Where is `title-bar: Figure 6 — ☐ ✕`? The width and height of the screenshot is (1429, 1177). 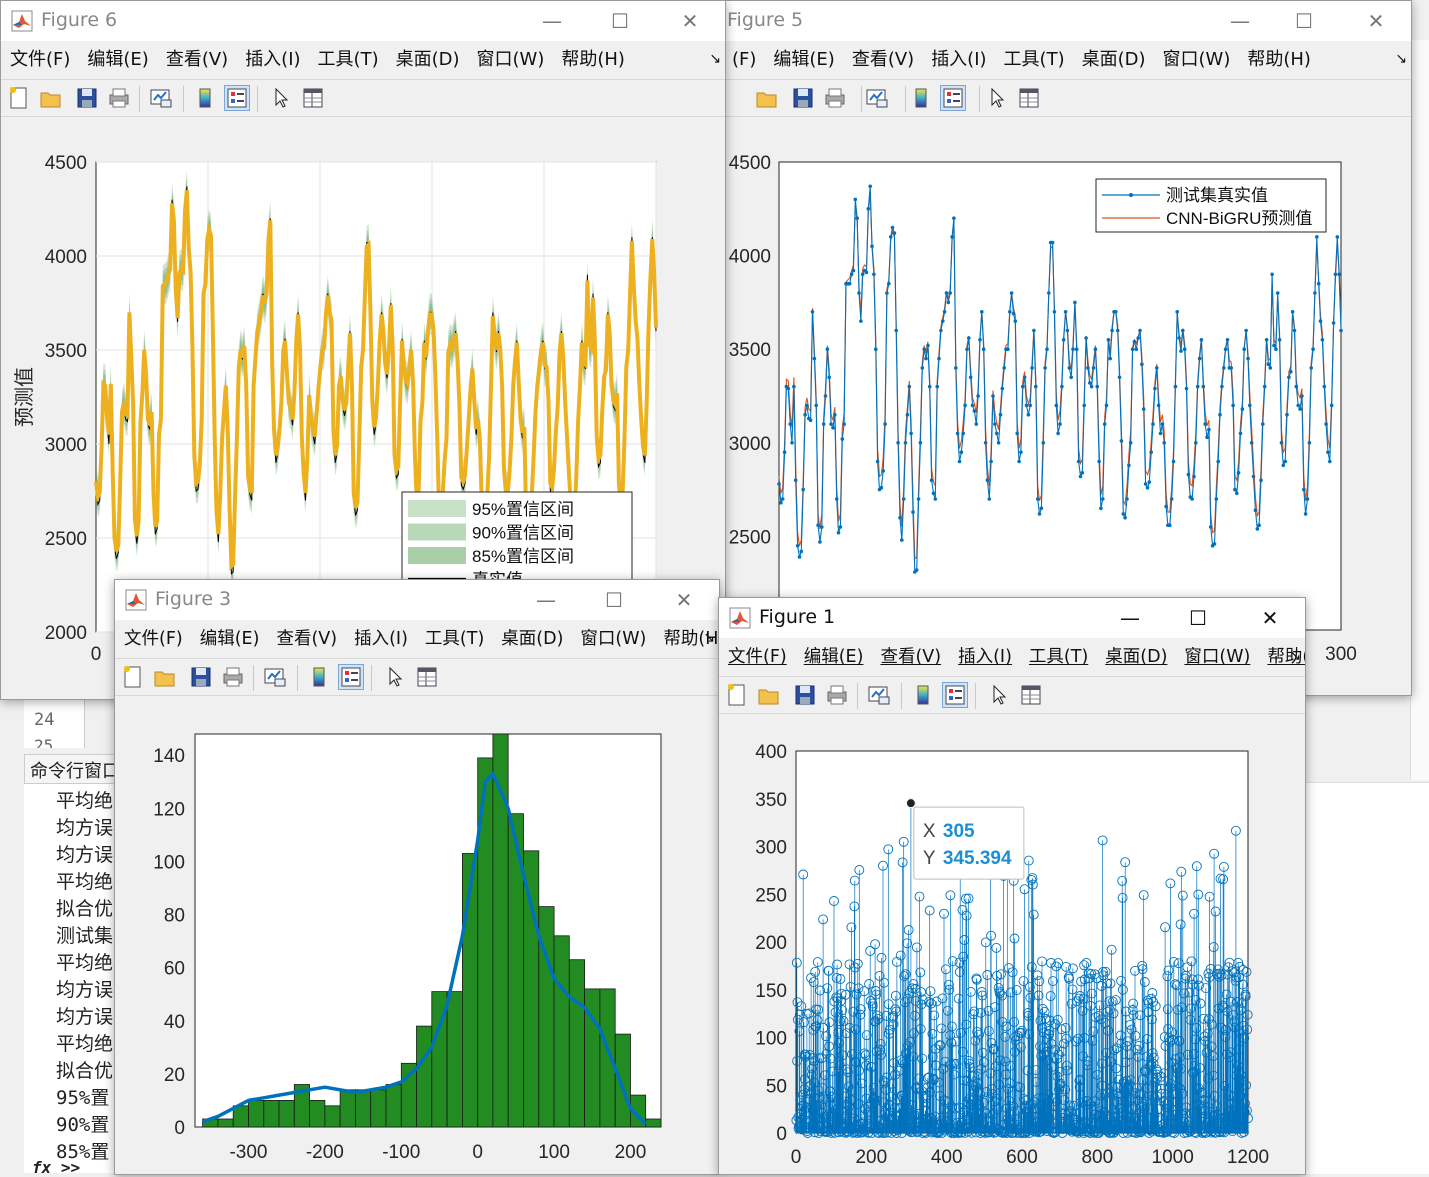
title-bar: Figure 6 — ☐ ✕ is located at coordinates (363, 21).